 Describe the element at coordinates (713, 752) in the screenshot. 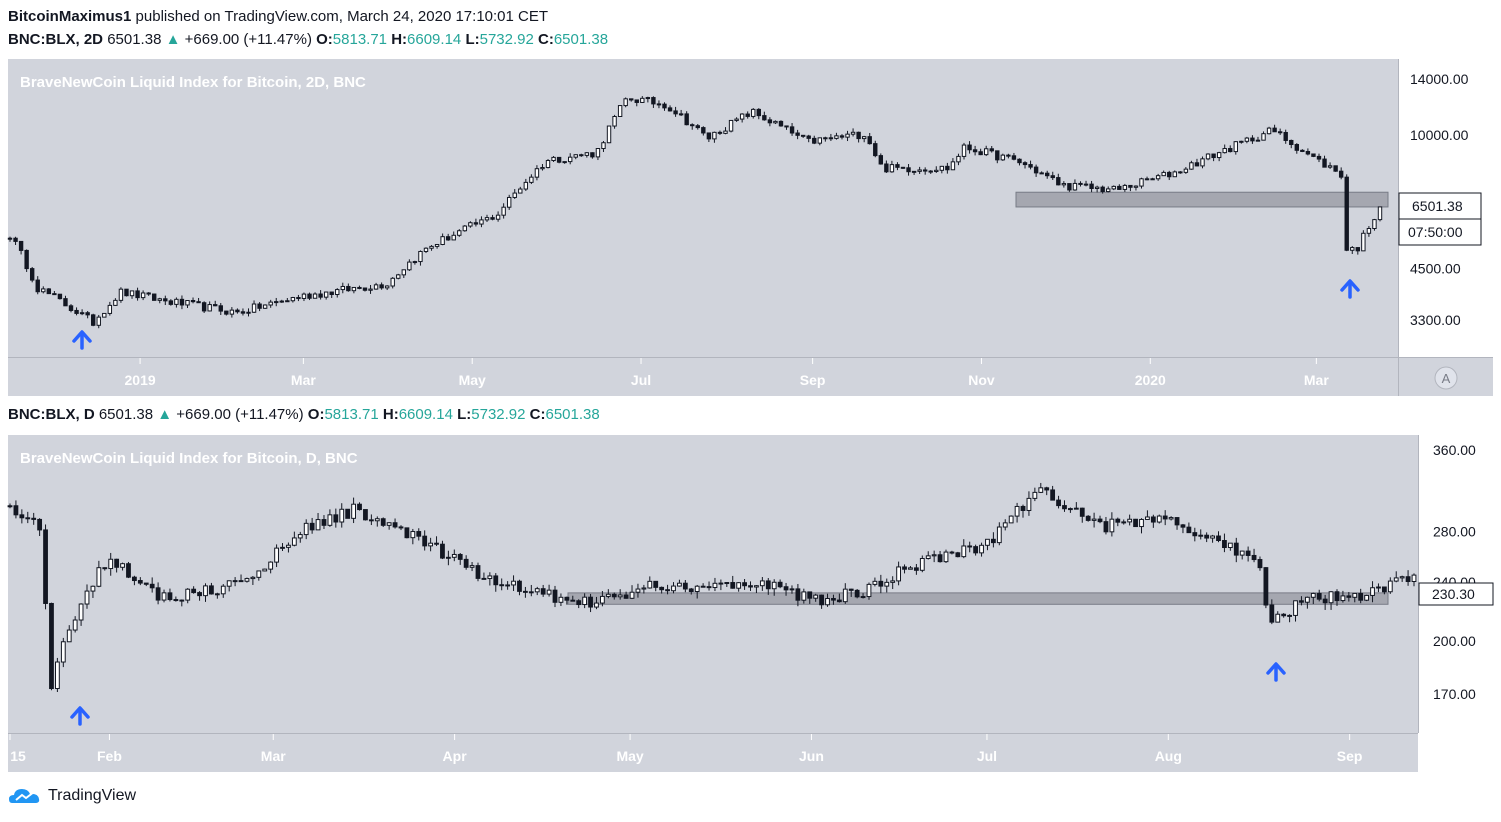

I see `bottom-time-axis` at that location.